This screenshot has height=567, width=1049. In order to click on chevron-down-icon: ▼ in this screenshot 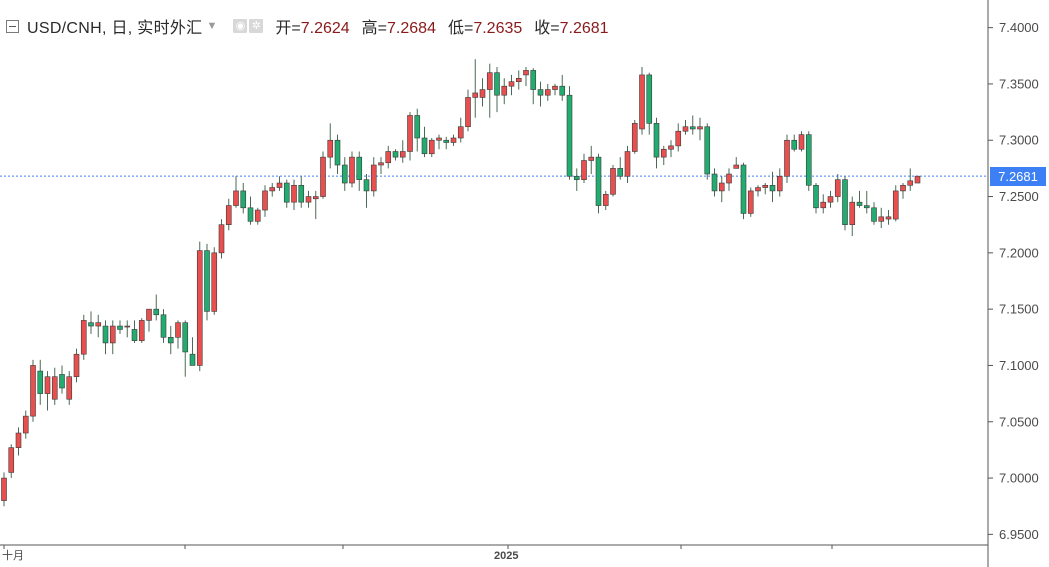, I will do `click(212, 26)`.